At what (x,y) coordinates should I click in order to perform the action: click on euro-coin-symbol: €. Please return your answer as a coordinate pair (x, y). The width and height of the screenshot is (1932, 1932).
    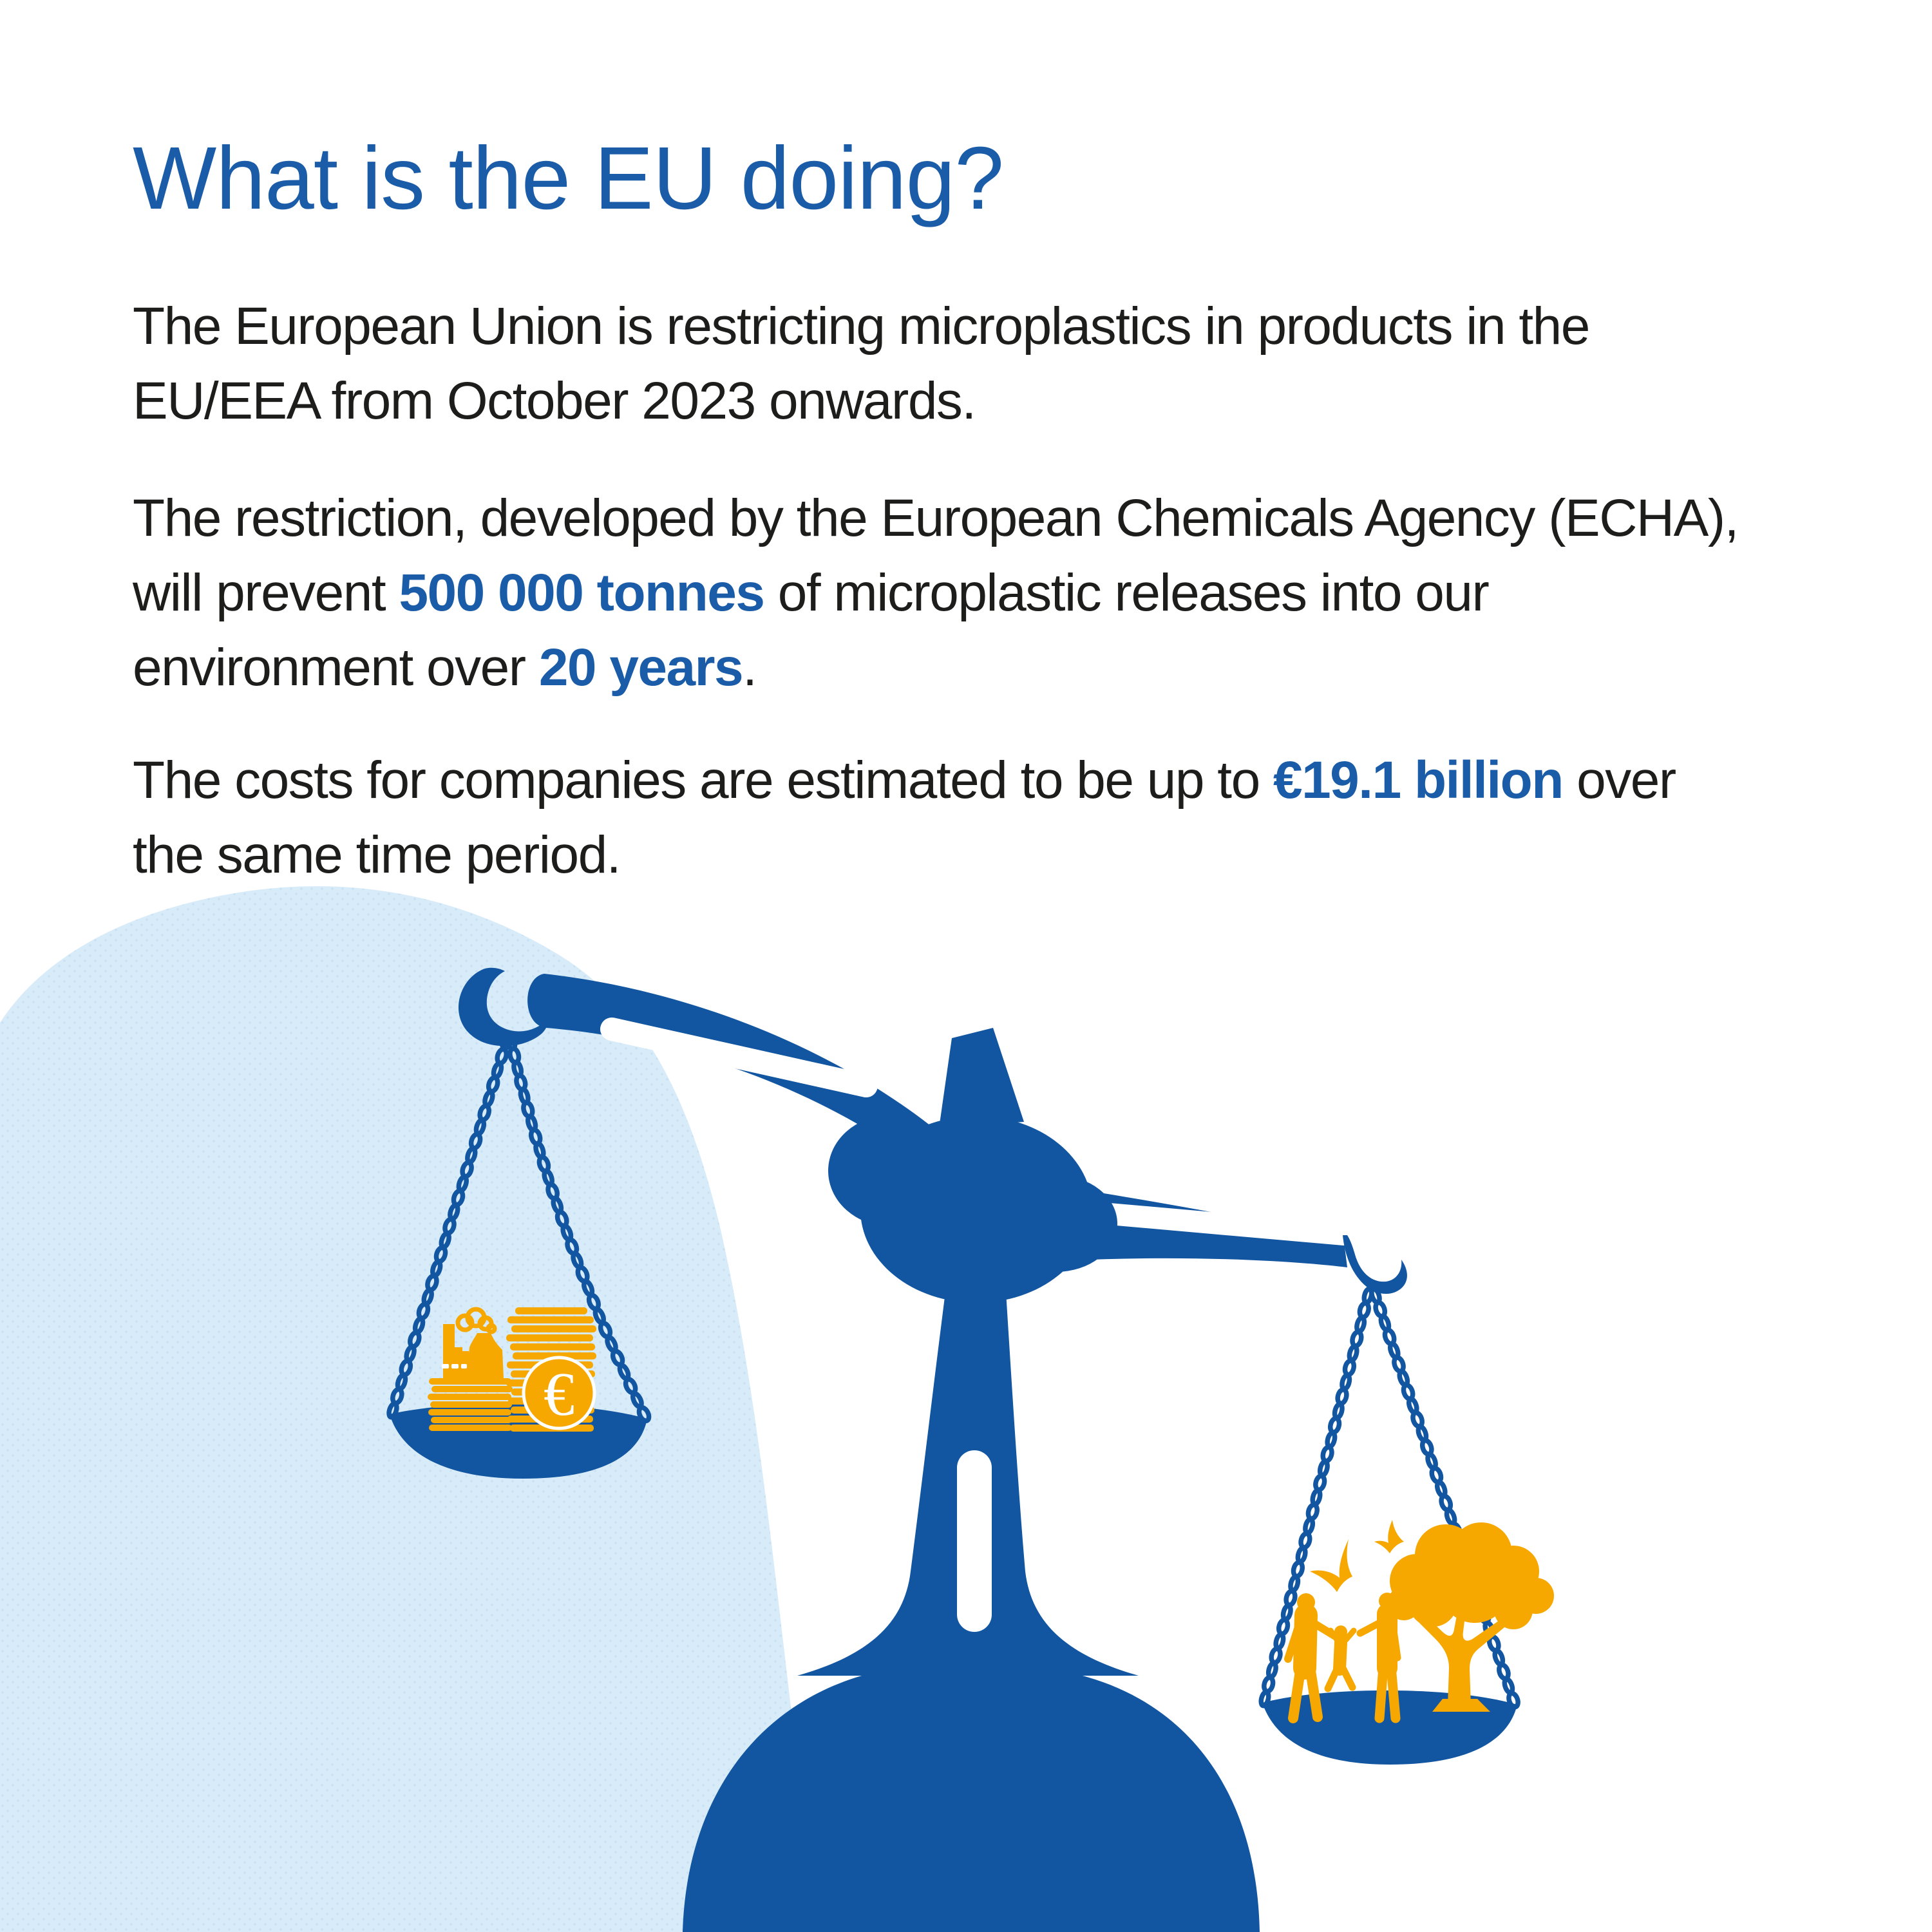
    Looking at the image, I should click on (559, 1393).